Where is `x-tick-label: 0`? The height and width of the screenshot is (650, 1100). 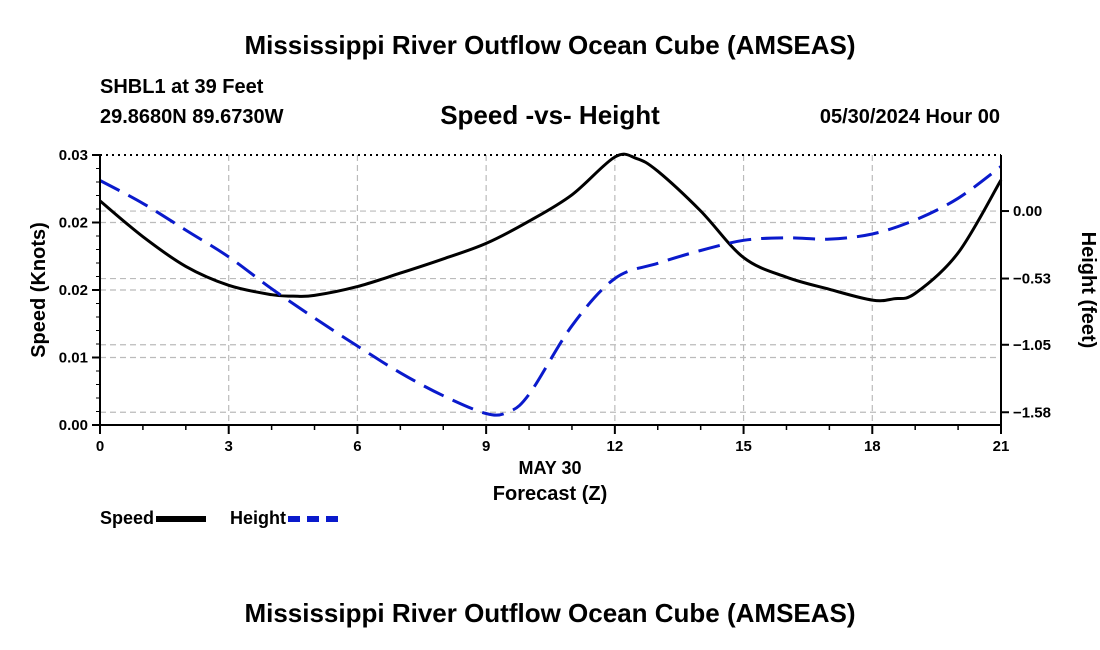
x-tick-label: 0 is located at coordinates (100, 446).